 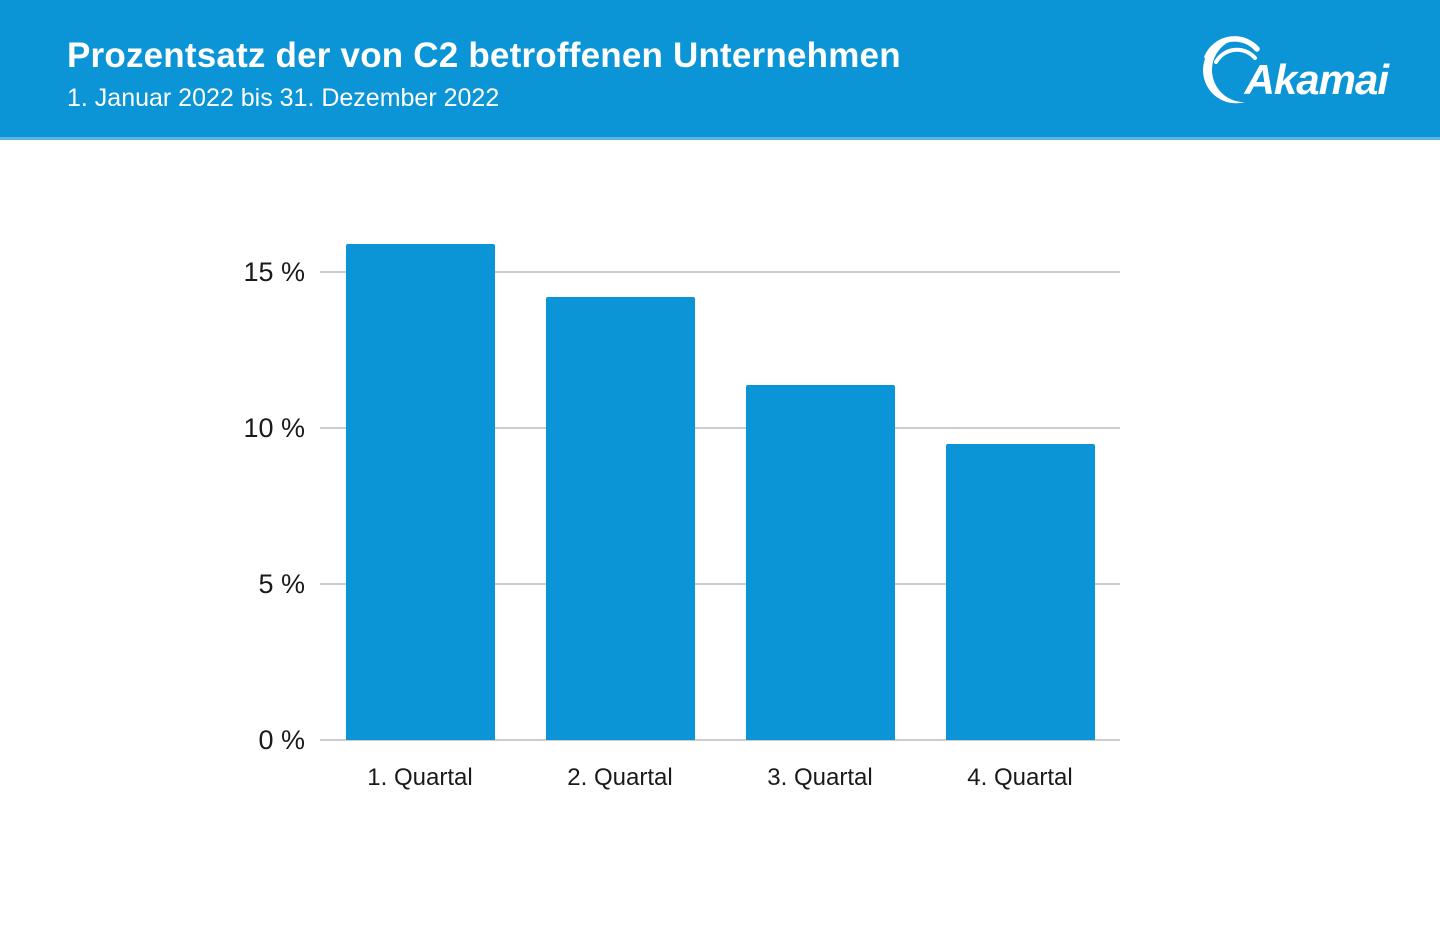 I want to click on x-tick-label-3: 3. Quartal, so click(x=820, y=777).